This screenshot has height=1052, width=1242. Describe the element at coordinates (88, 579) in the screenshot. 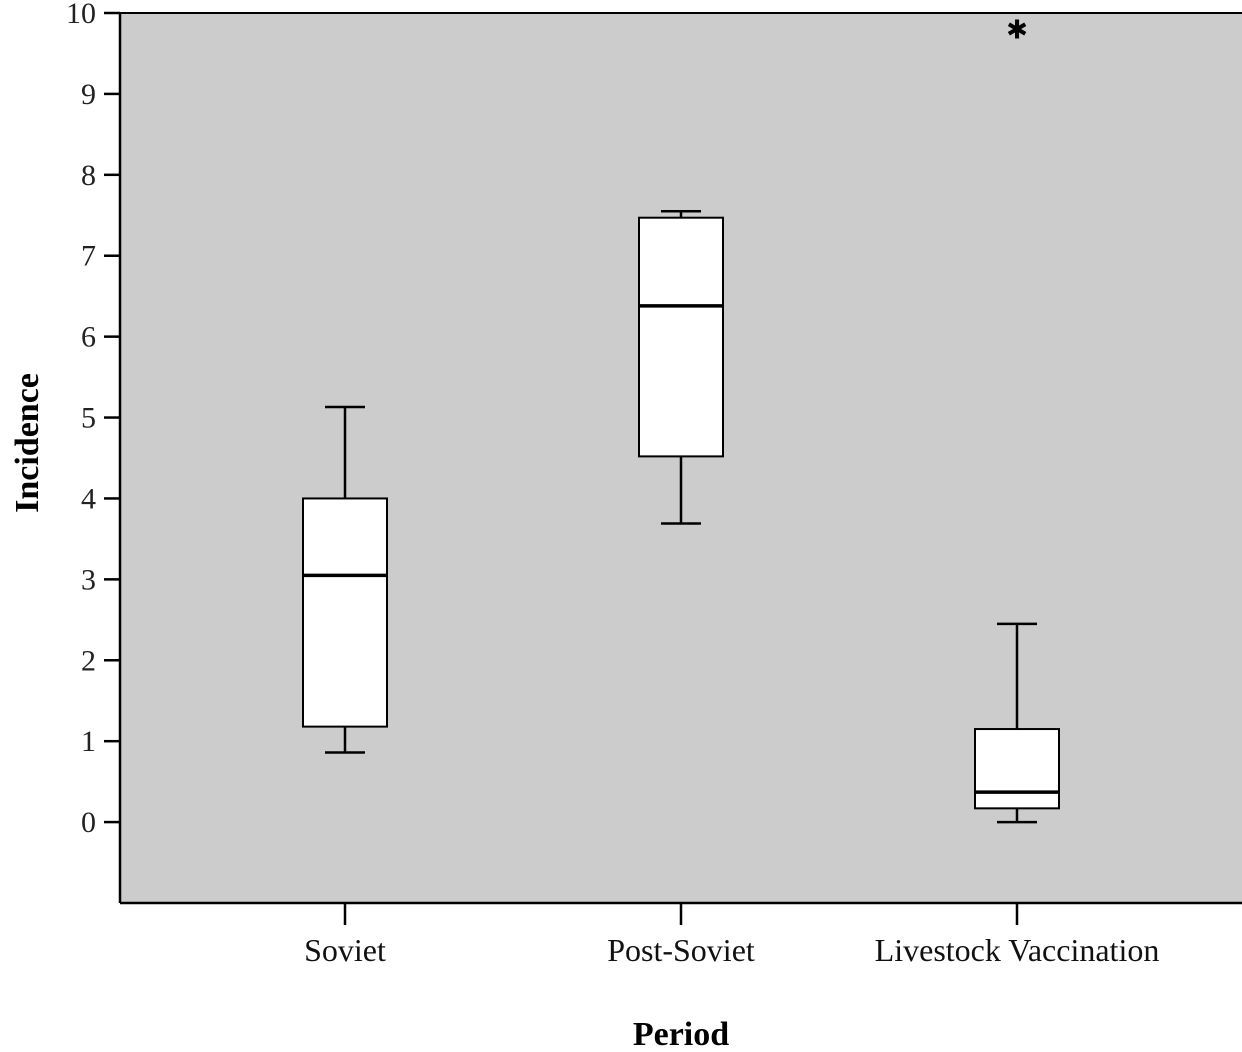

I see `y-tick-label: 3` at that location.